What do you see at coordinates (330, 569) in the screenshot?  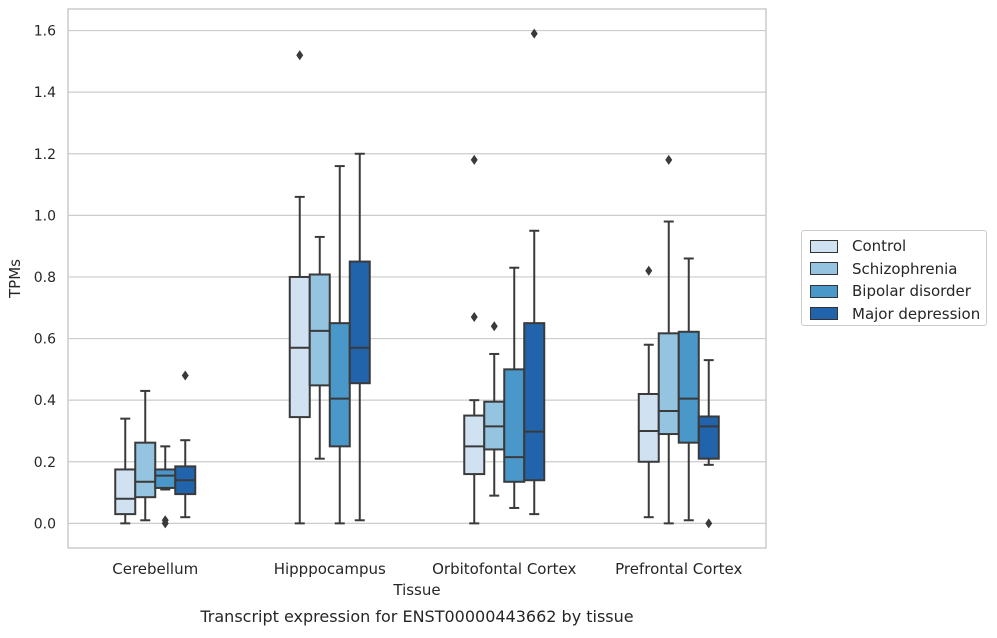 I see `x-tick-label-1: Hipppocampus` at bounding box center [330, 569].